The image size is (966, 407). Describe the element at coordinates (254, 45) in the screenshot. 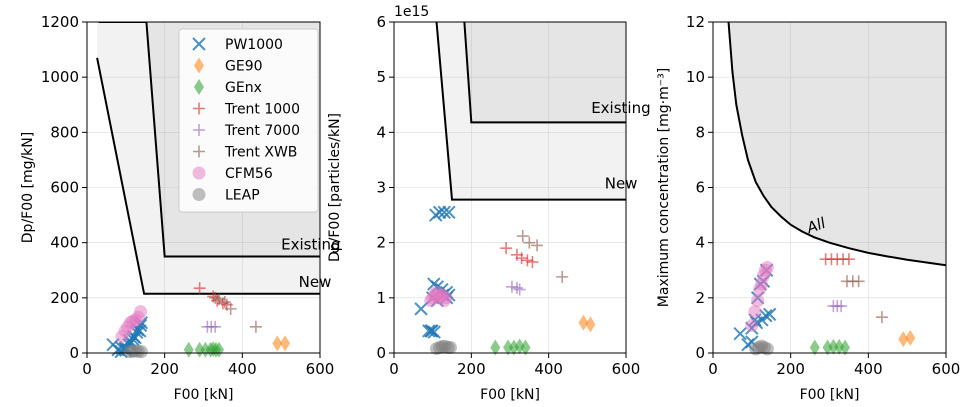

I see `legend-label: PW1000` at that location.